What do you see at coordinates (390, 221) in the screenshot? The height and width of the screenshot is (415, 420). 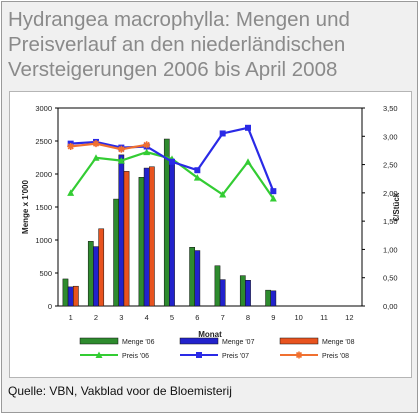 I see `y2-tick-label: 1,50` at bounding box center [390, 221].